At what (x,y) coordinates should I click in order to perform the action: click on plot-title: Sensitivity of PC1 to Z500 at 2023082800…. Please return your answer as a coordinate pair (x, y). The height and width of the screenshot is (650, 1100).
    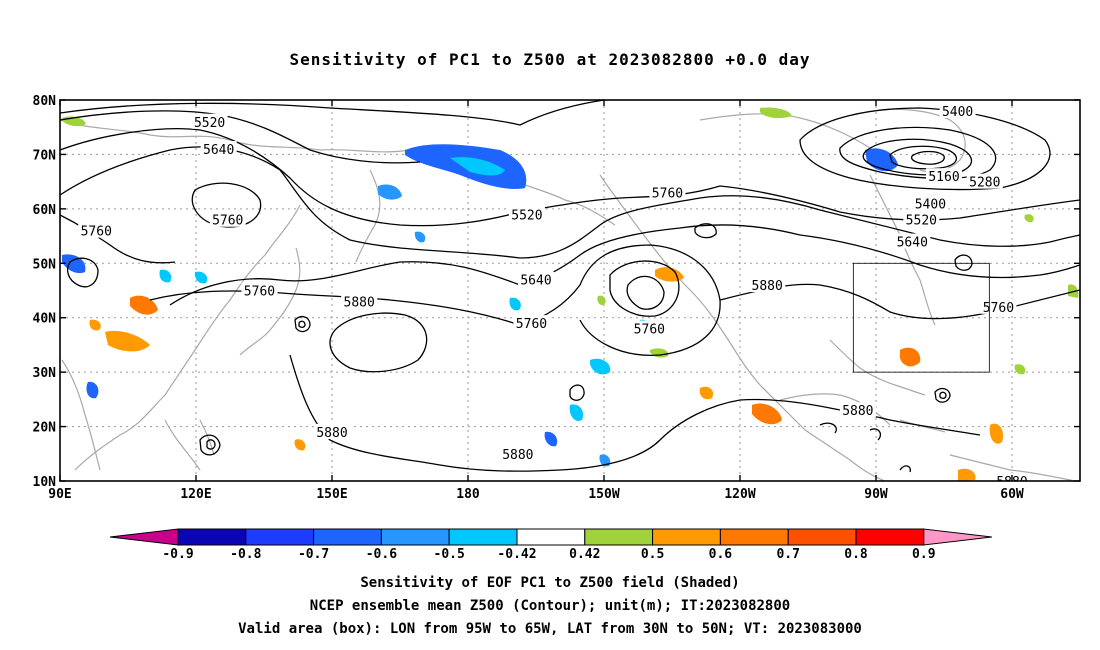
    Looking at the image, I should click on (550, 59).